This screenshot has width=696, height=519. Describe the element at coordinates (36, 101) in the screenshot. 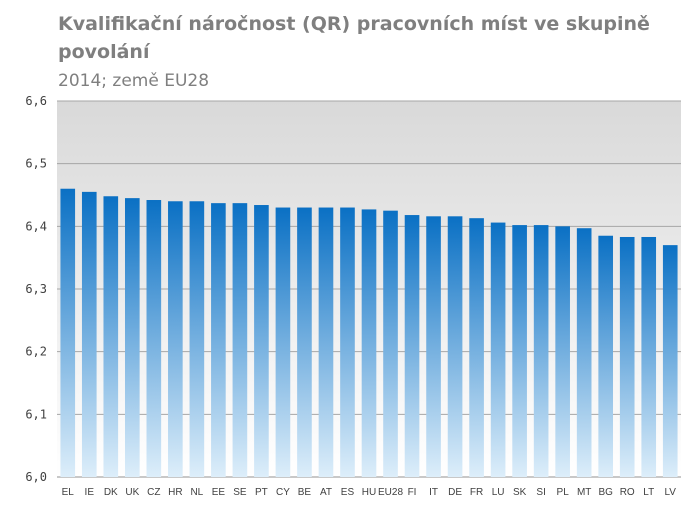

I see `y-tick-label: 6,6` at that location.